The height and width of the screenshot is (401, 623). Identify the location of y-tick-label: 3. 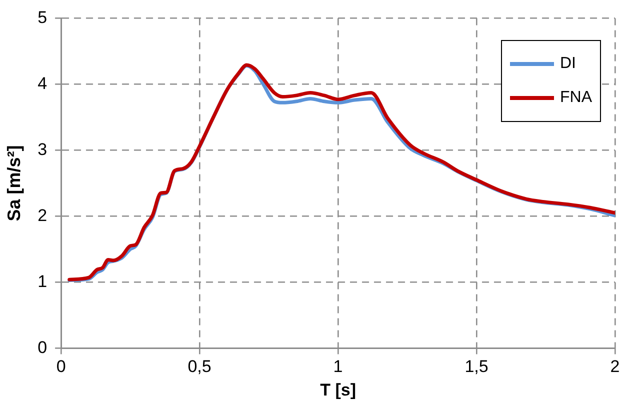
(43, 149).